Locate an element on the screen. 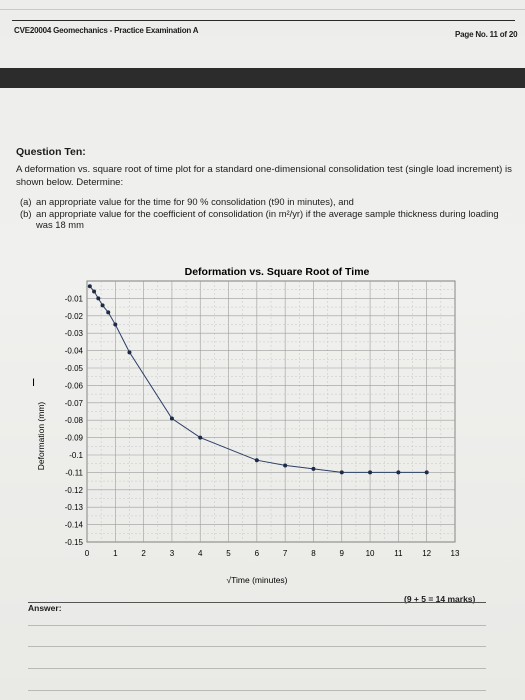 The image size is (525, 700). answer-label: Answer: is located at coordinates (45, 608).